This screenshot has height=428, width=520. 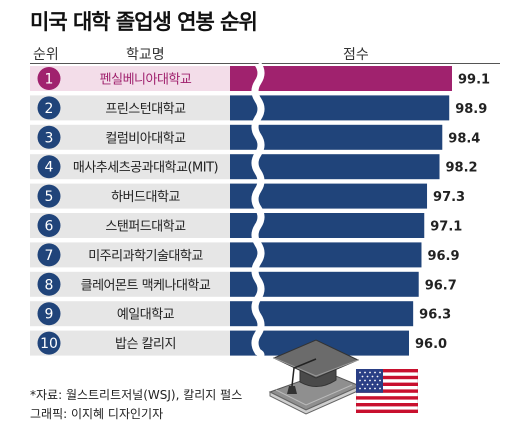 I want to click on school-name: 프린스턴대학교, so click(x=145, y=109).